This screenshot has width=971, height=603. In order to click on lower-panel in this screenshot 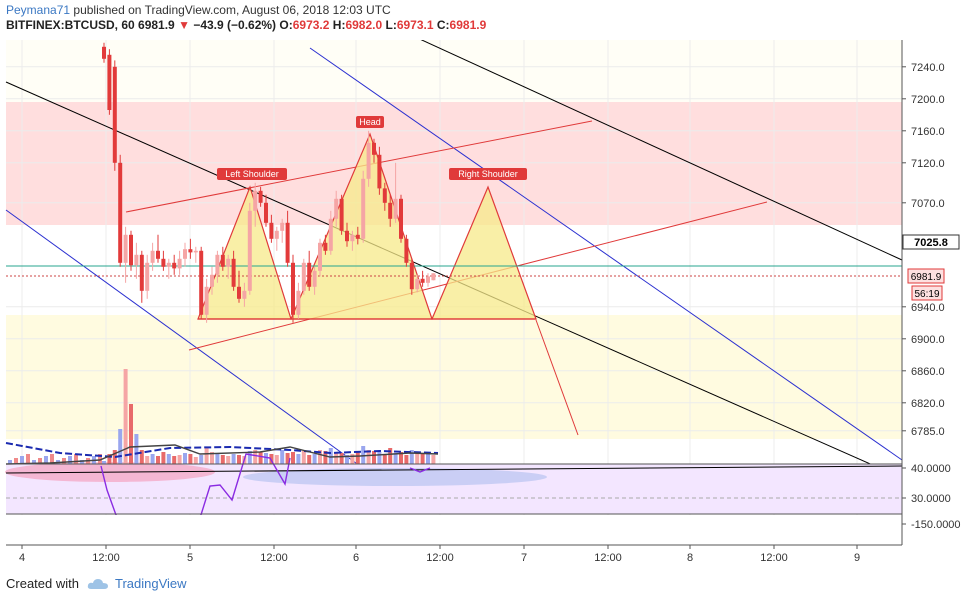, I will do `click(454, 530)`.